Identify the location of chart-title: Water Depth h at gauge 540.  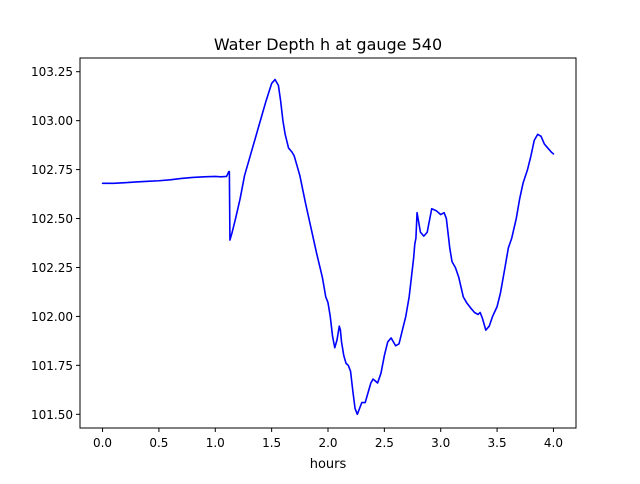
(328, 44).